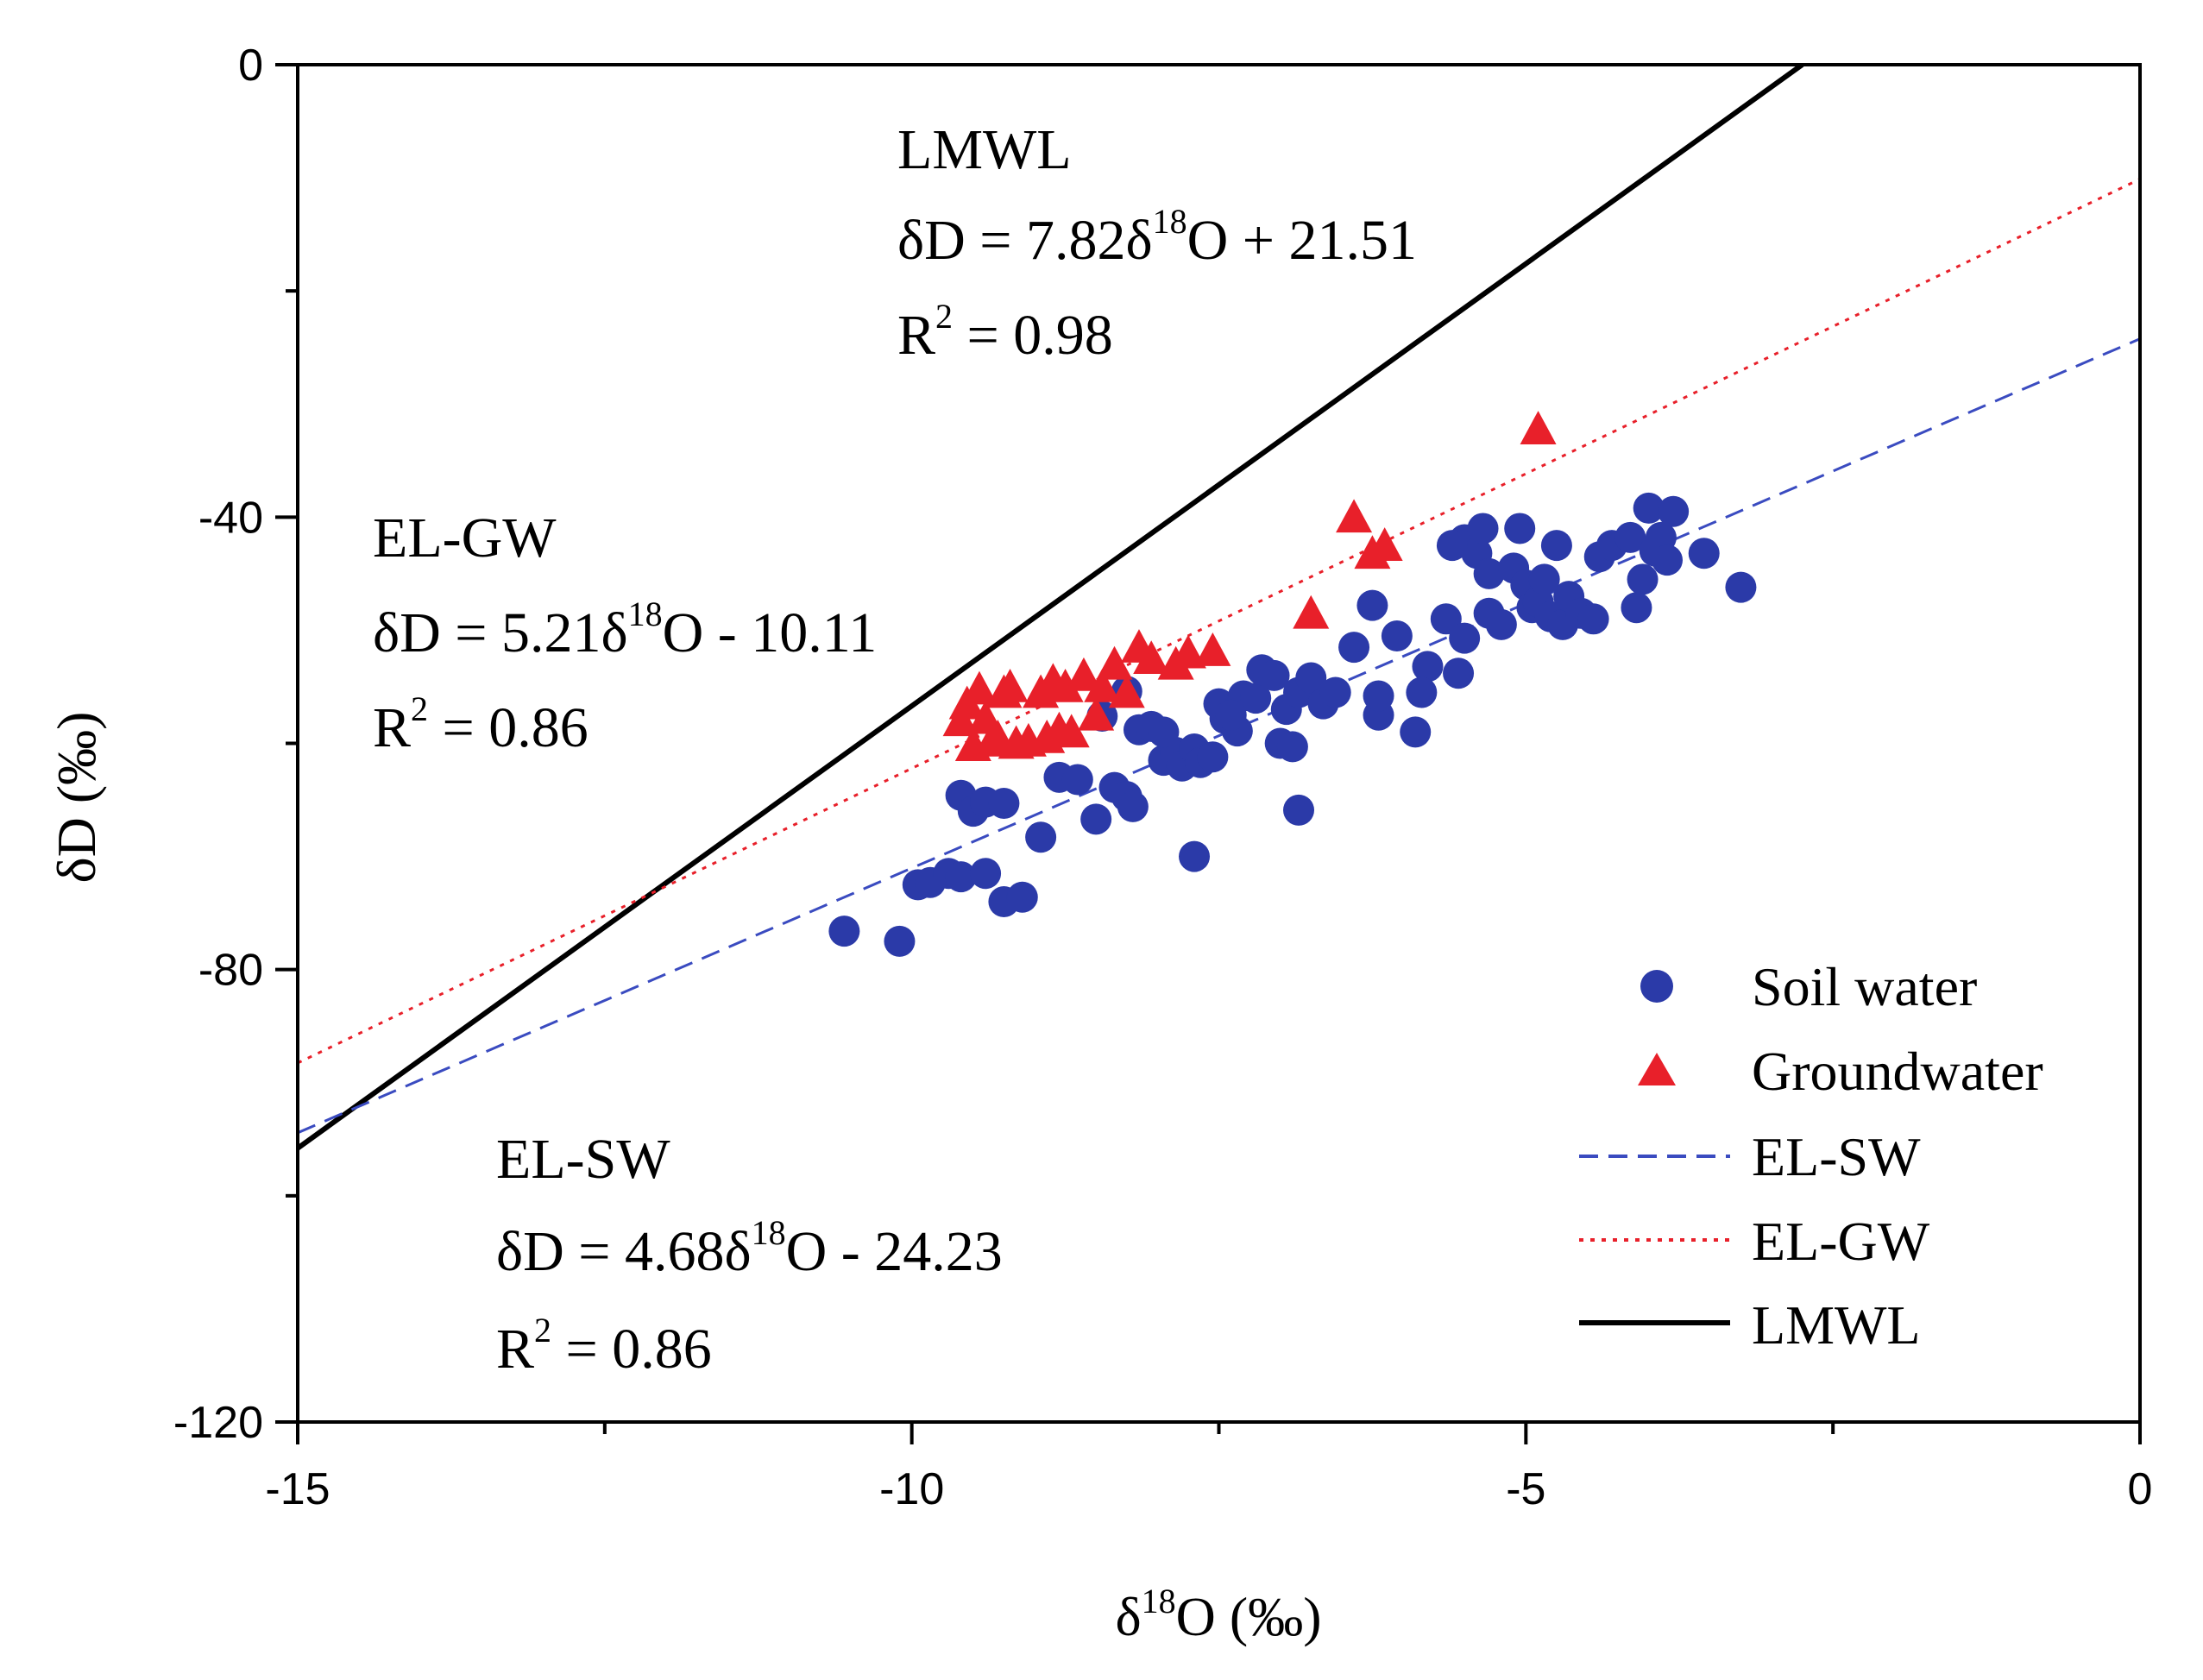 The image size is (2203, 1680). I want to click on legend-soil-water-marker, so click(1656, 987).